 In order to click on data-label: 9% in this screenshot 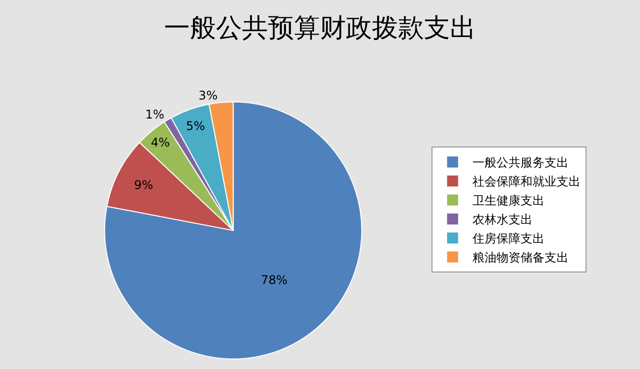, I will do `click(144, 185)`.